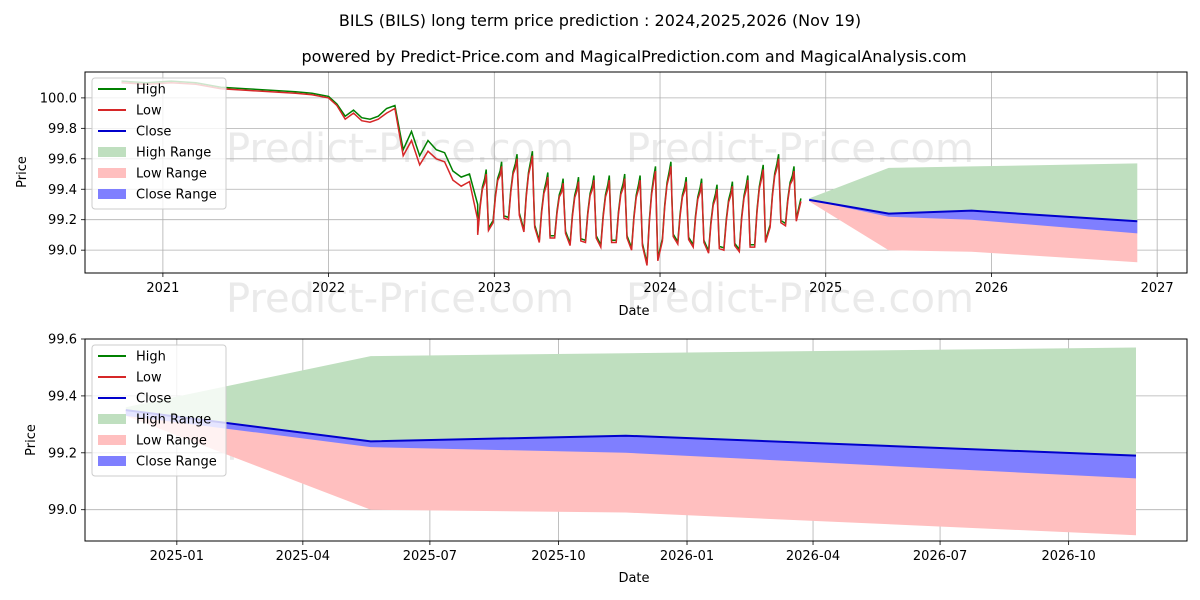 This screenshot has height=600, width=1200. Describe the element at coordinates (22, 172) in the screenshot. I see `top-y-axis-label: Price` at that location.